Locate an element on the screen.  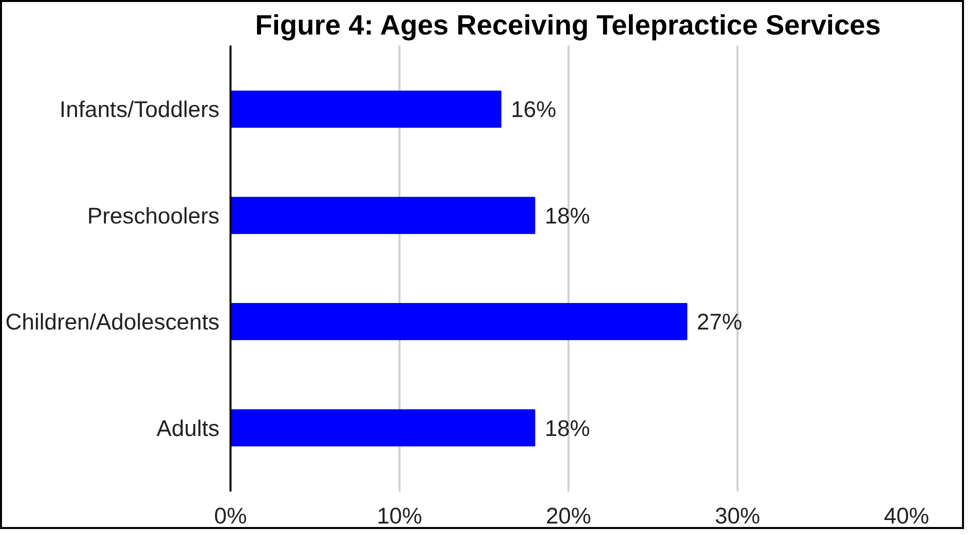
data-label: 27% is located at coordinates (719, 321).